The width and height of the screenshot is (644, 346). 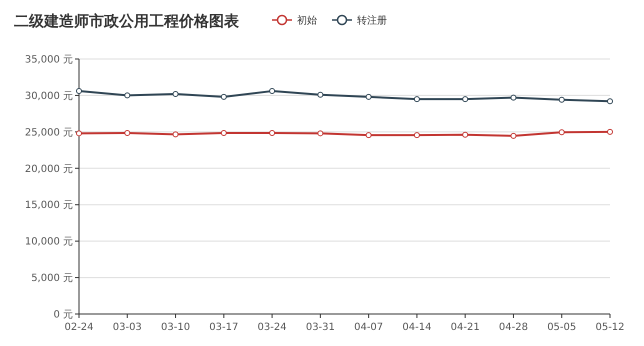 What do you see at coordinates (48, 242) in the screenshot?
I see `y-tick-label: 10,000 元` at bounding box center [48, 242].